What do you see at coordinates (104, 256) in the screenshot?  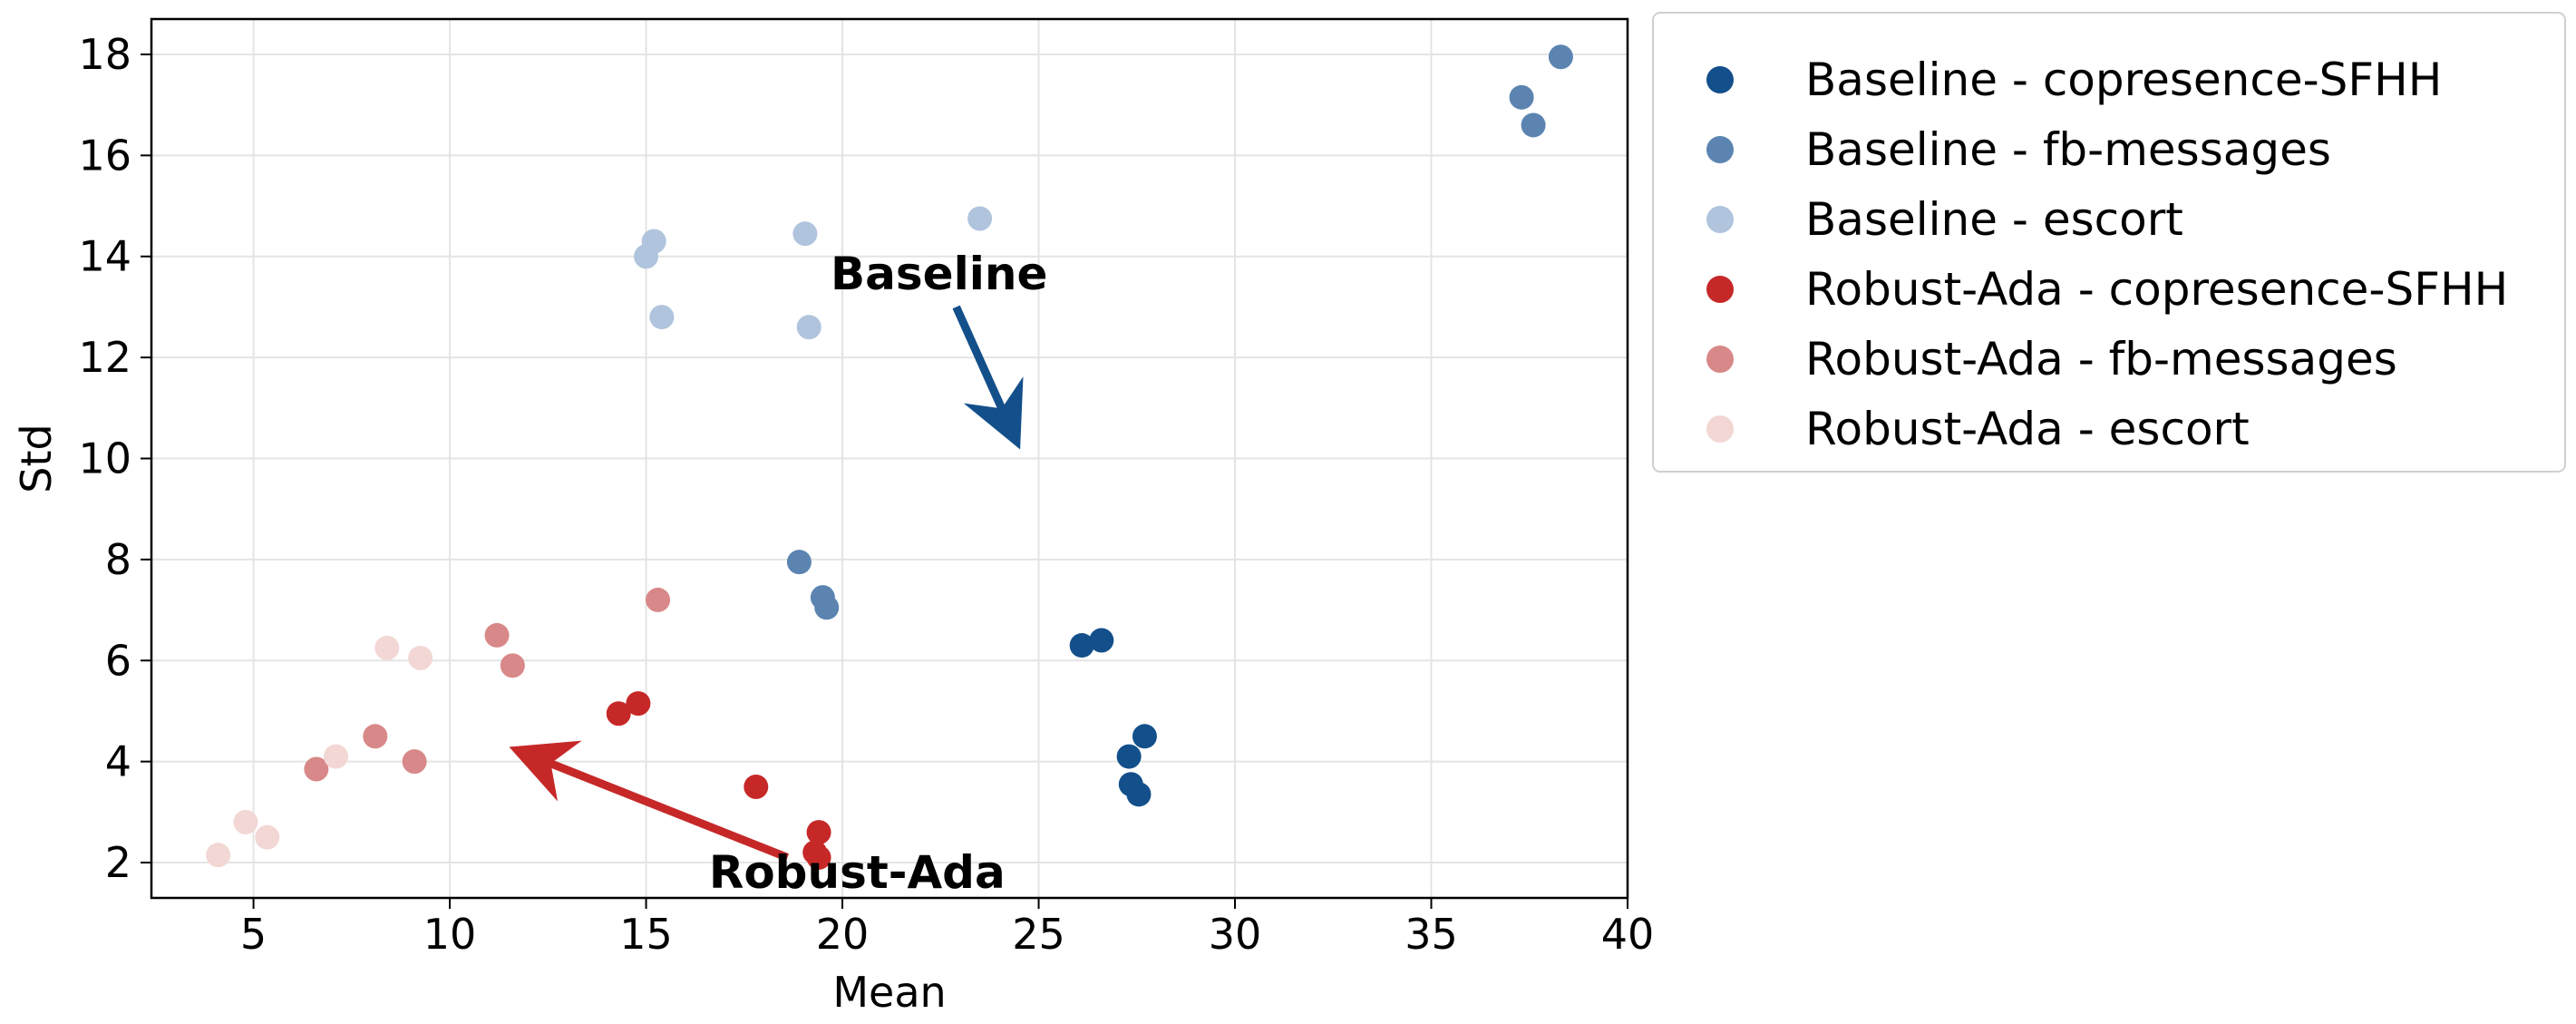 I see `y-tick-label: 14` at bounding box center [104, 256].